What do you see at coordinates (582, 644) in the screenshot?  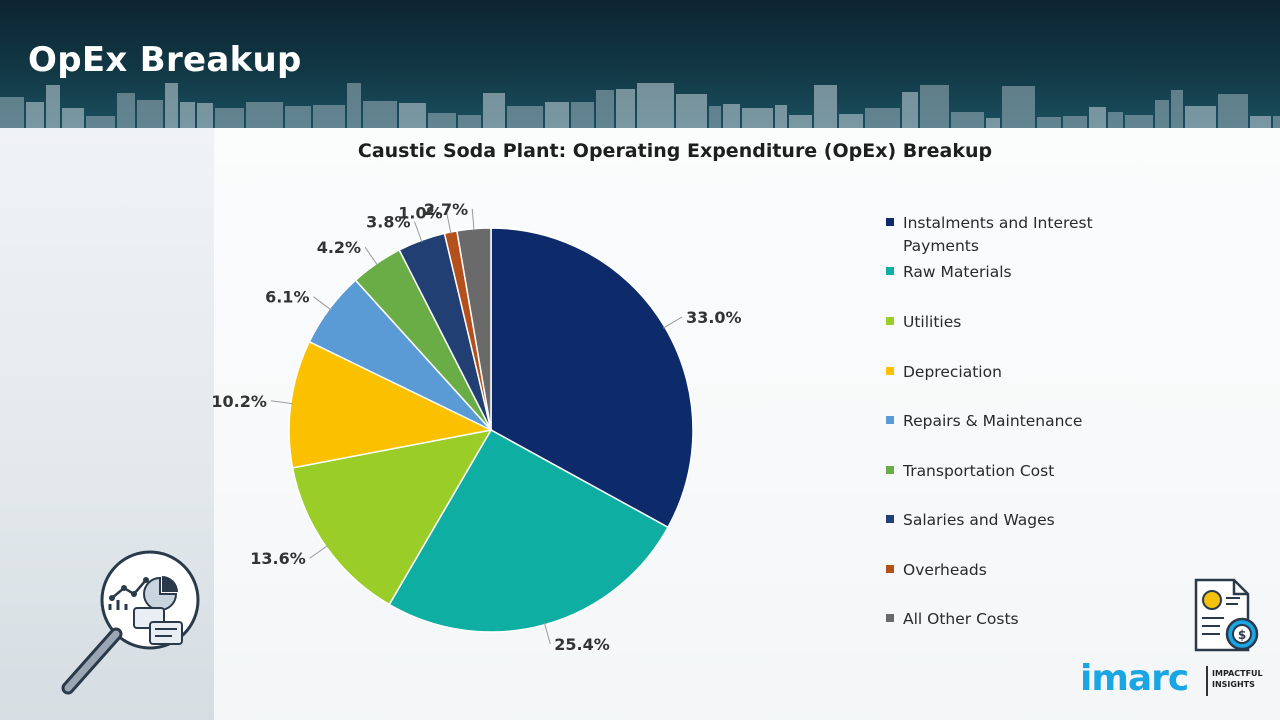 I see `data-label-1: 25.4%` at bounding box center [582, 644].